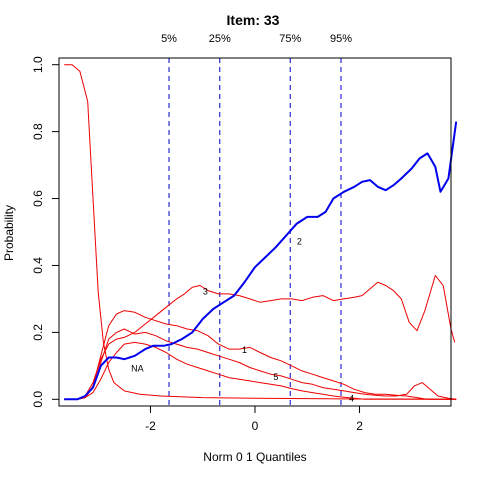  What do you see at coordinates (38, 332) in the screenshot?
I see `y-tick-label: 0.2` at bounding box center [38, 332].